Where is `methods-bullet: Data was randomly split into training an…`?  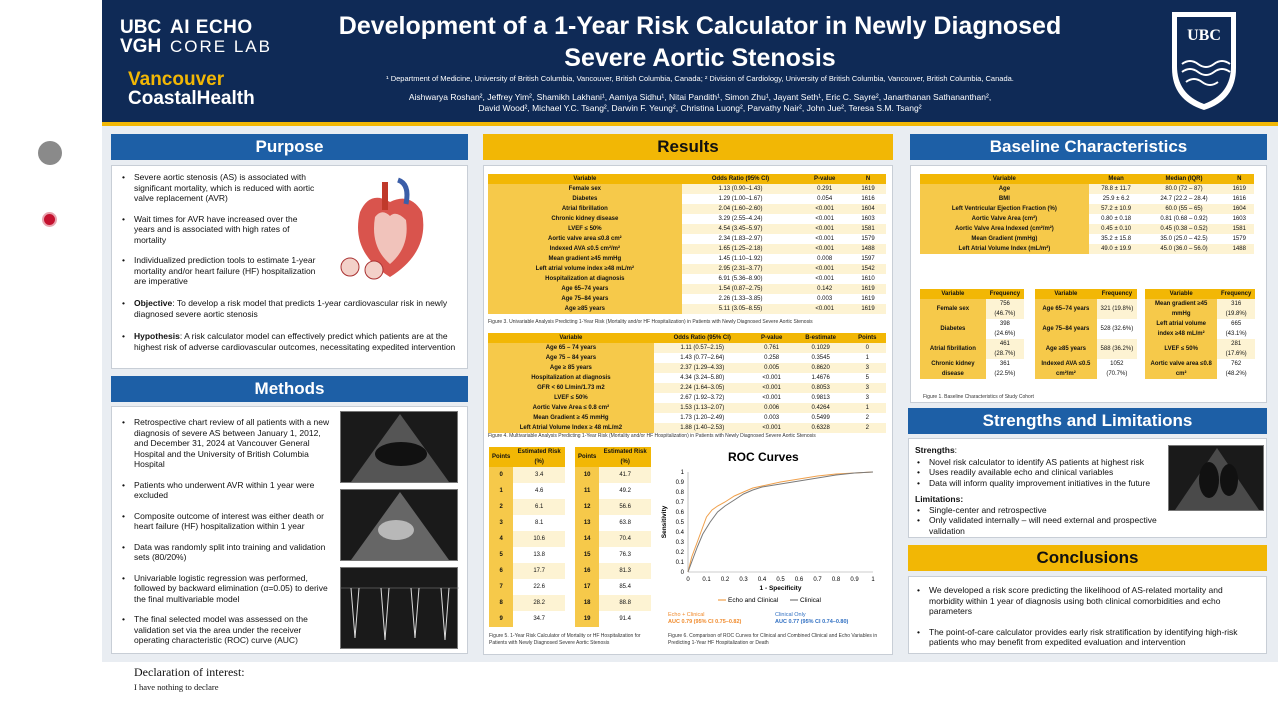
methods-bullet: Data was randomly split into training an… is located at coordinates (227, 552).